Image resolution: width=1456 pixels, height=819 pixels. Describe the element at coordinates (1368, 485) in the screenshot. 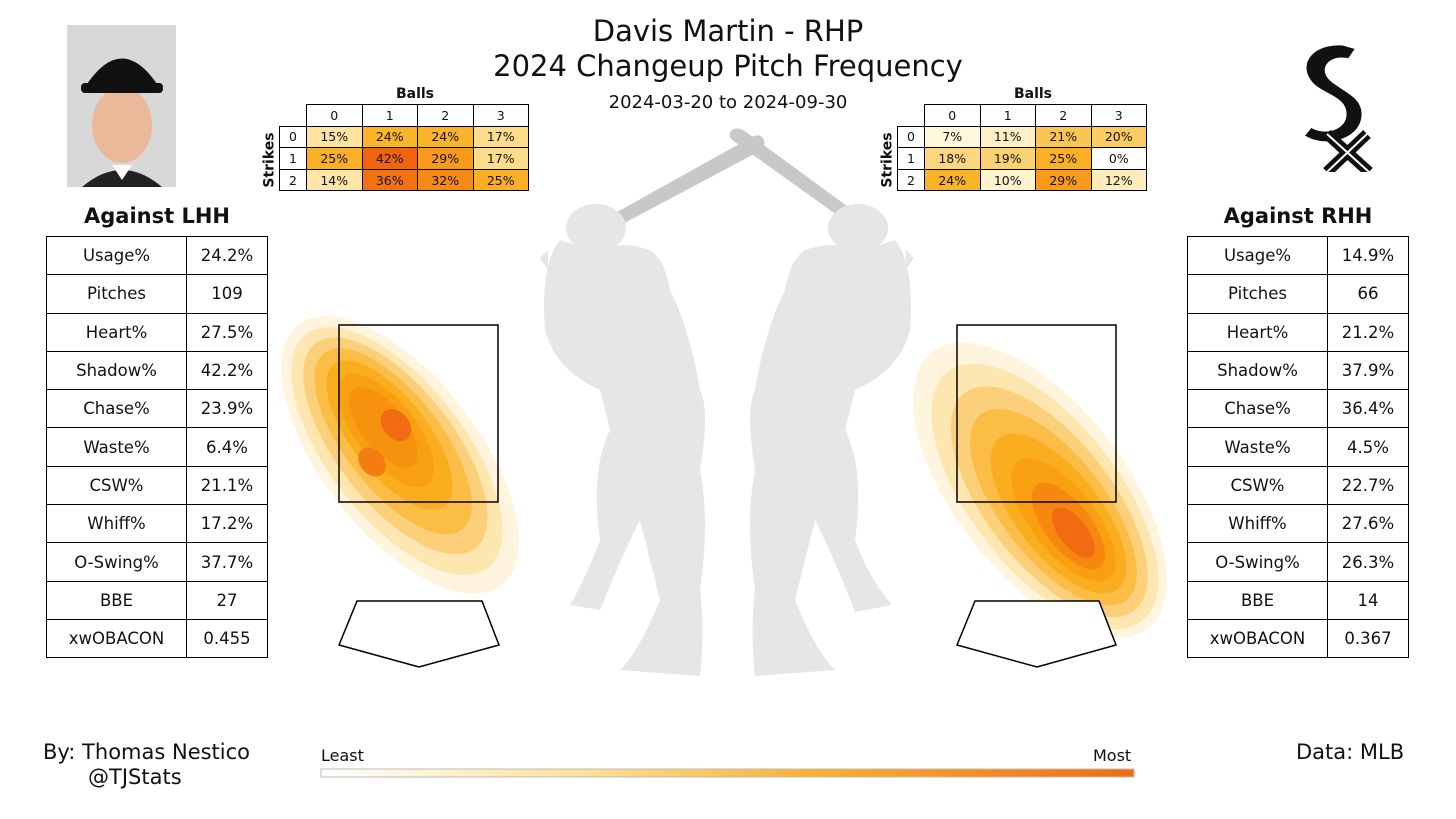

I see `stat-value: 22.7%` at that location.